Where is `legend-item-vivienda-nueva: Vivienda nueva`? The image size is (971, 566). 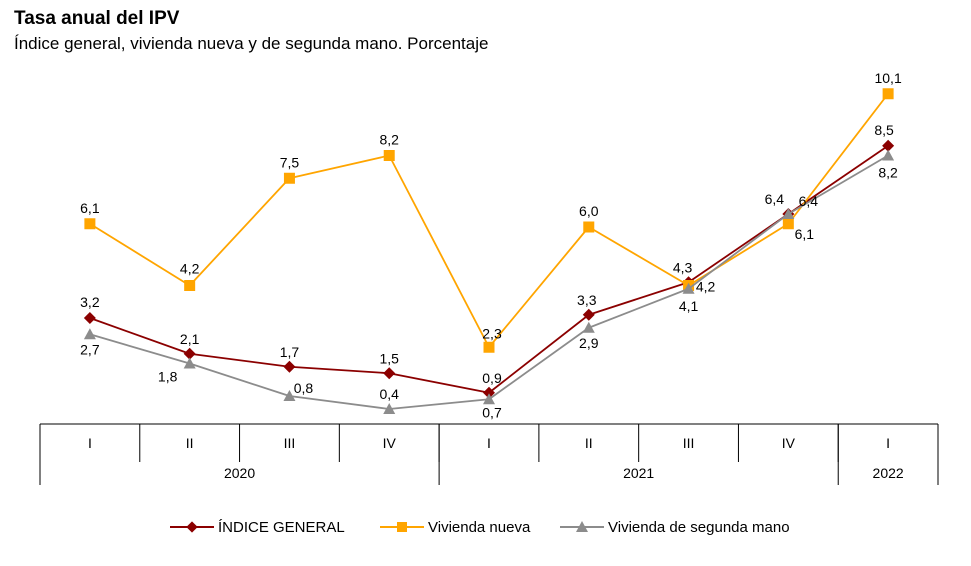 legend-item-vivienda-nueva: Vivienda nueva is located at coordinates (455, 527).